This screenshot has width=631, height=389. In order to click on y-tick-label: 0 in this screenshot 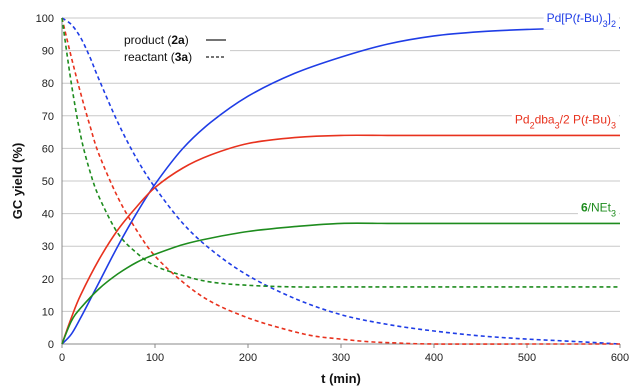, I will do `click(51, 345)`.